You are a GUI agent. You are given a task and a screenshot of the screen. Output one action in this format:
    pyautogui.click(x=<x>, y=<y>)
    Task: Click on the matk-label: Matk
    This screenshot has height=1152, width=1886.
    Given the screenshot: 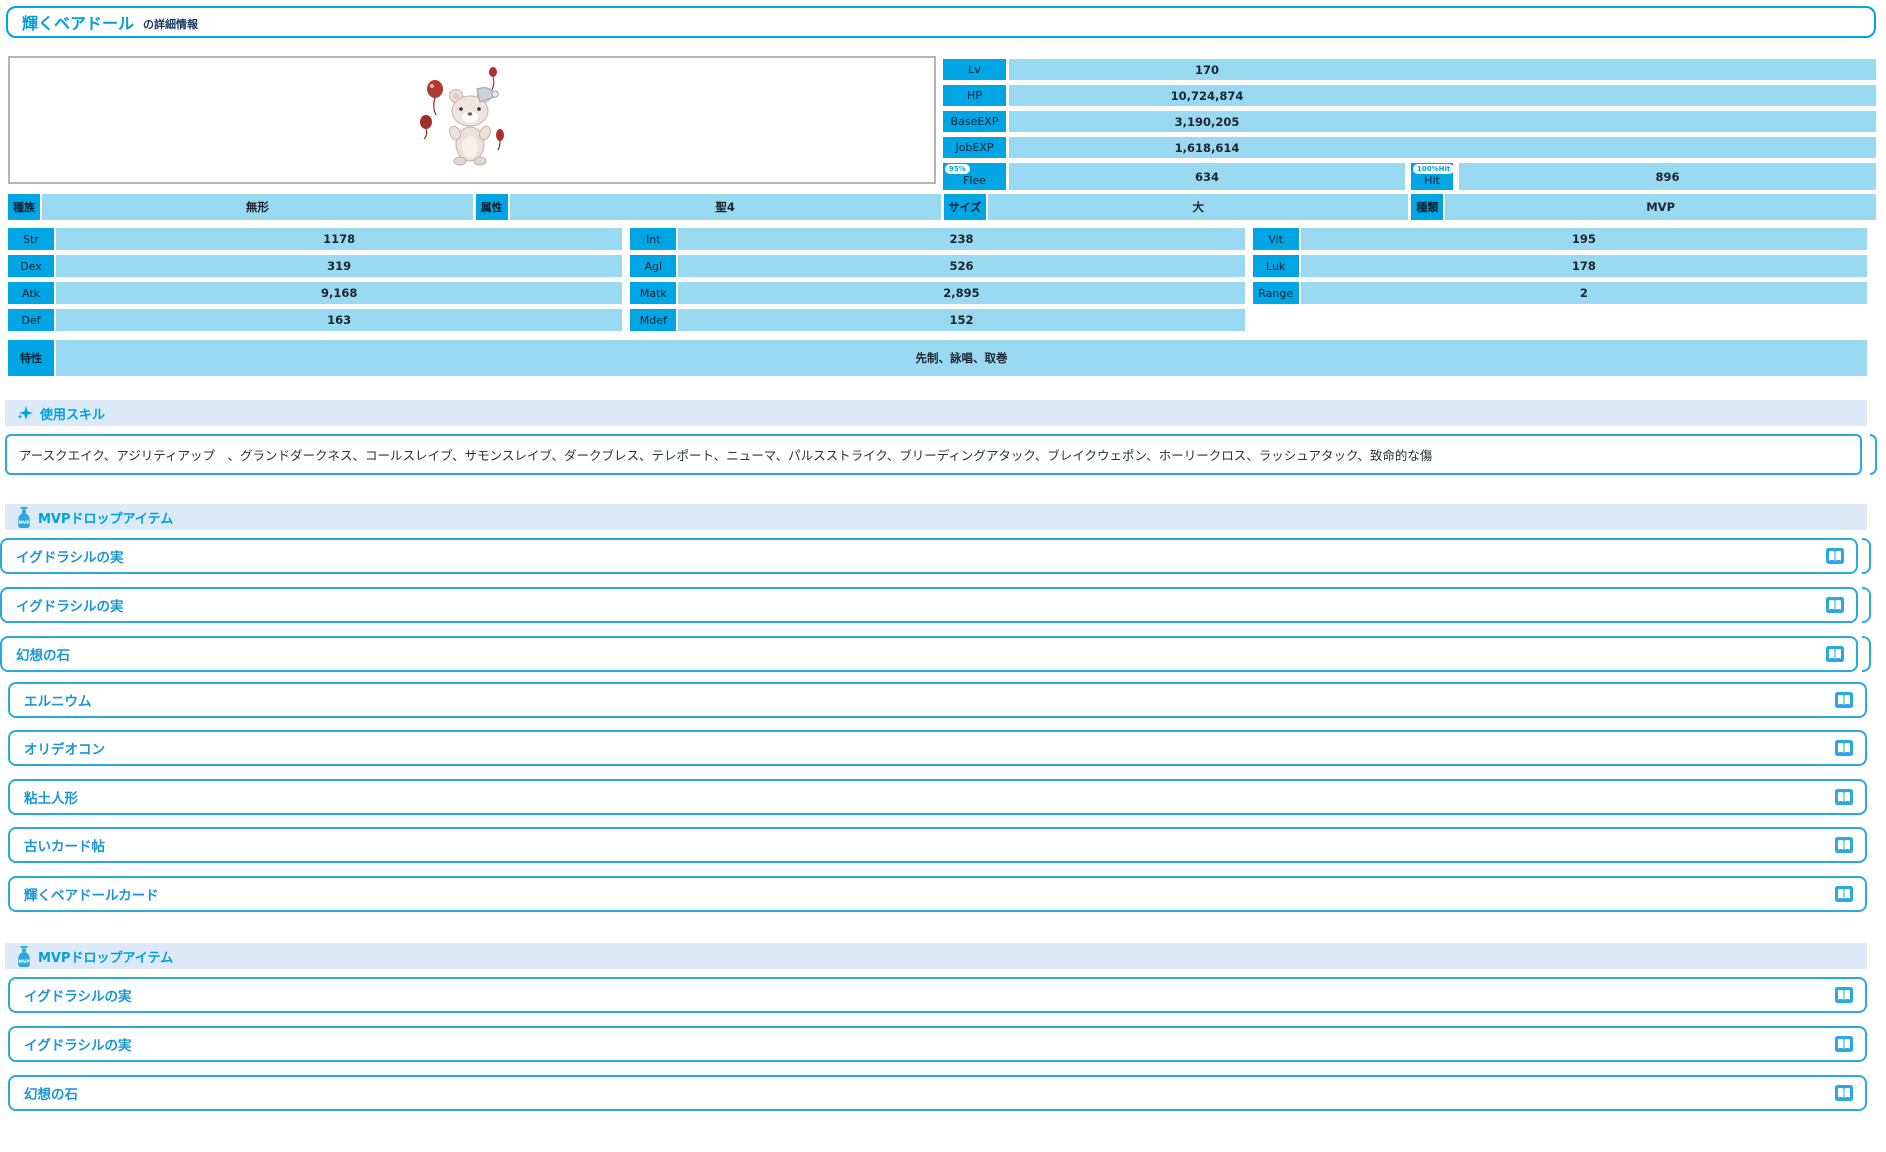 What is the action you would take?
    pyautogui.click(x=653, y=293)
    